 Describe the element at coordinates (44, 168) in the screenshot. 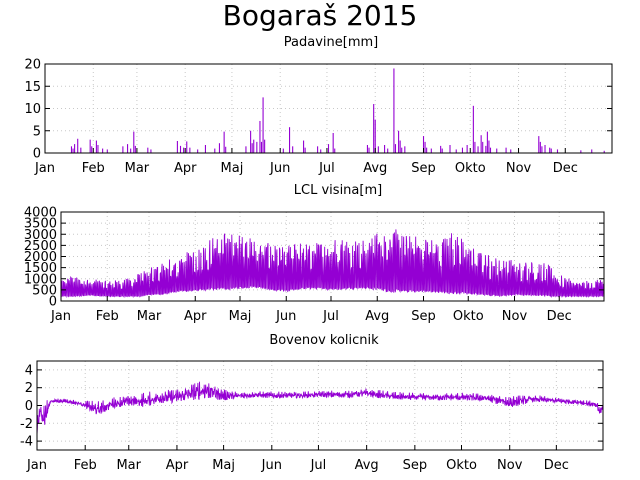

I see `precipitation-xtick-label-jan: Jan` at that location.